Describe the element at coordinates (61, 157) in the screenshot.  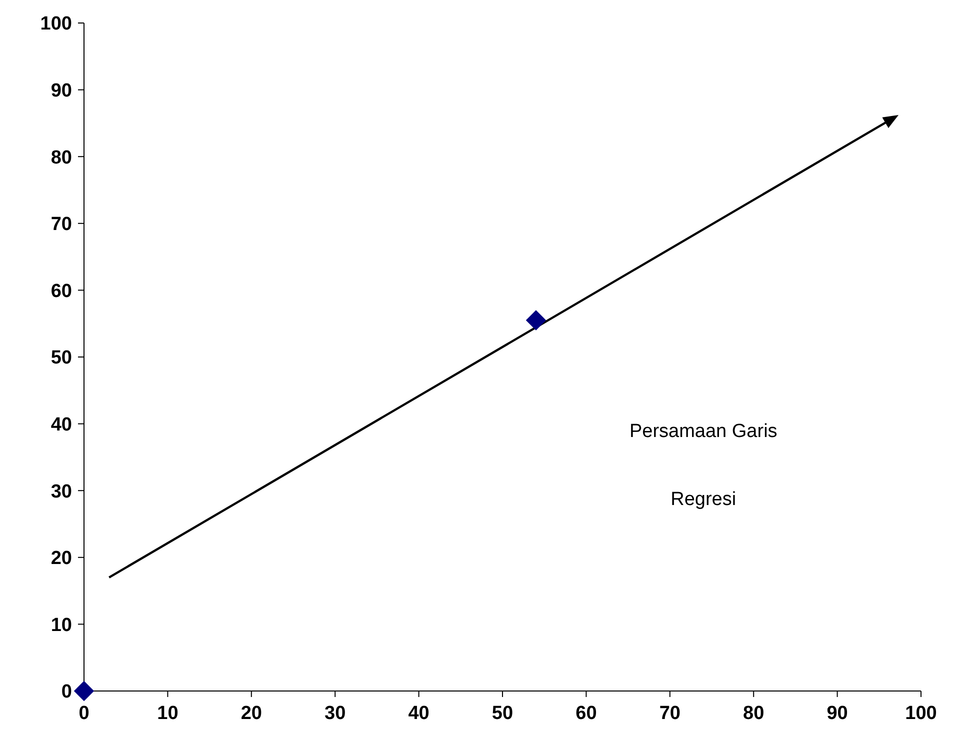
I see `y-tick-label: 80` at that location.